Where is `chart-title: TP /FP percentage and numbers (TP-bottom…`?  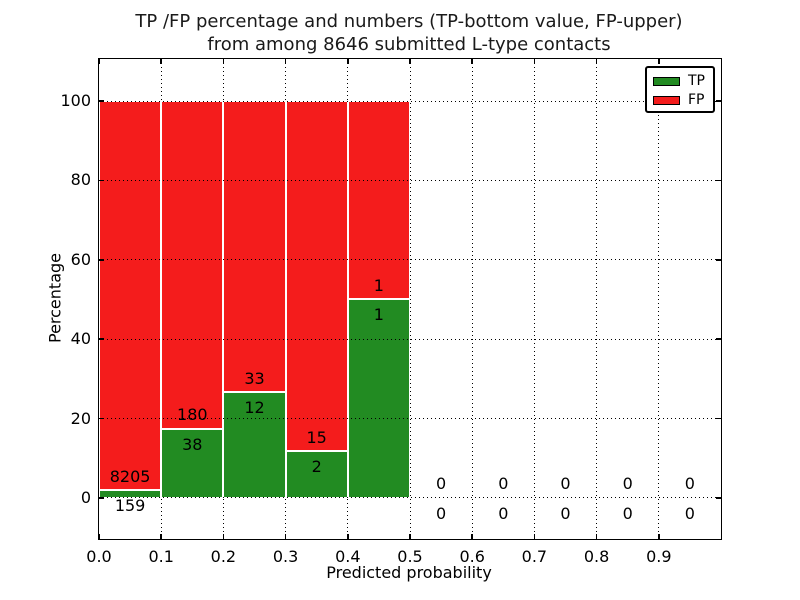
chart-title: TP /FP percentage and numbers (TP-bottom… is located at coordinates (409, 33).